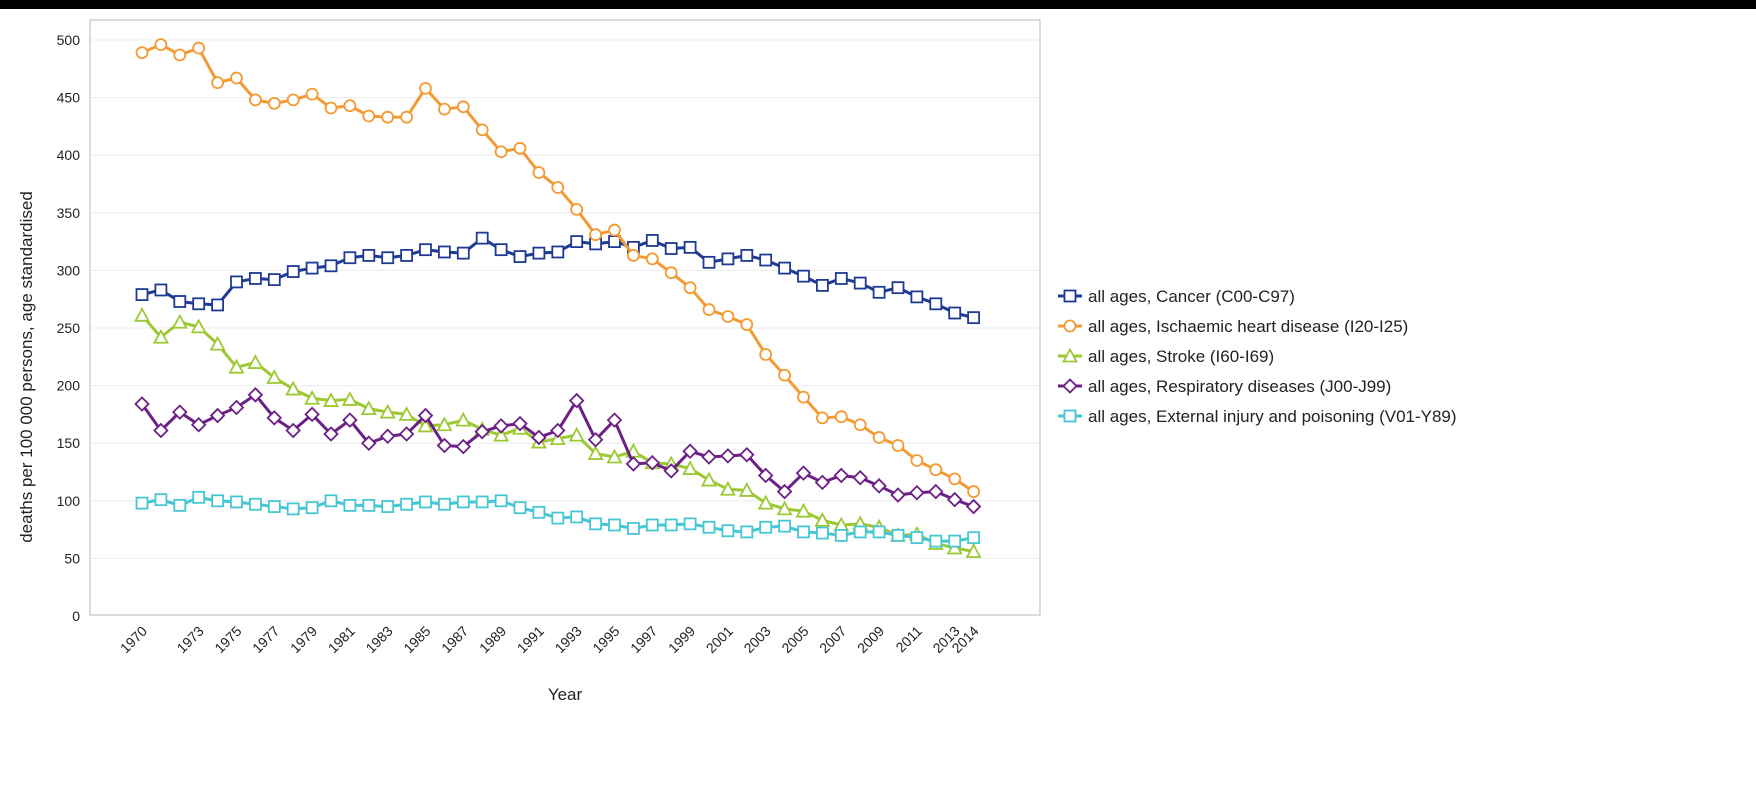 This screenshot has width=1756, height=789. I want to click on y-tick-label: 0, so click(76, 616).